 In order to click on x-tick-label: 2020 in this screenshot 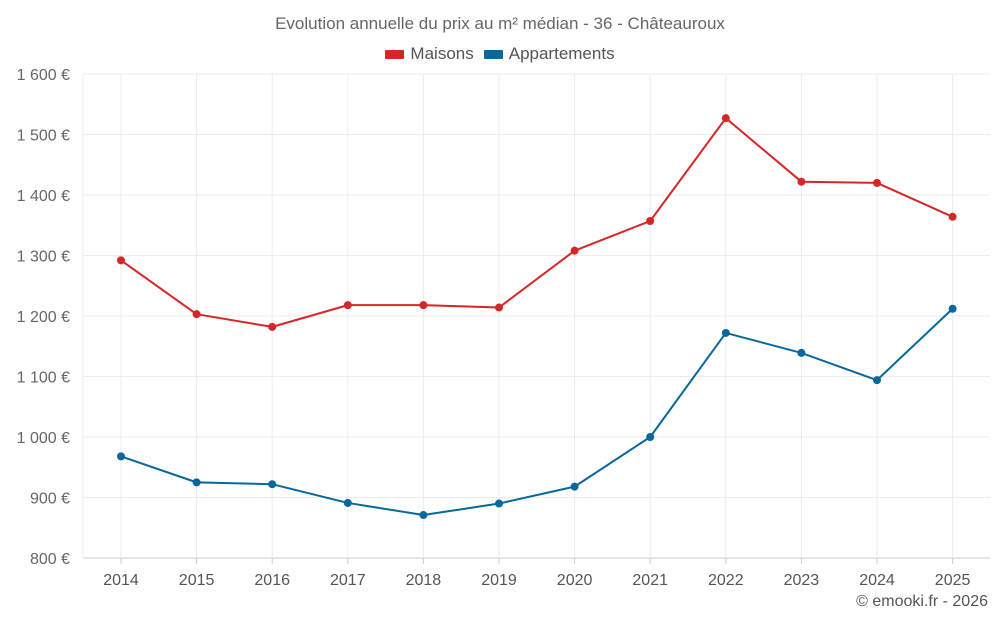, I will do `click(575, 580)`.